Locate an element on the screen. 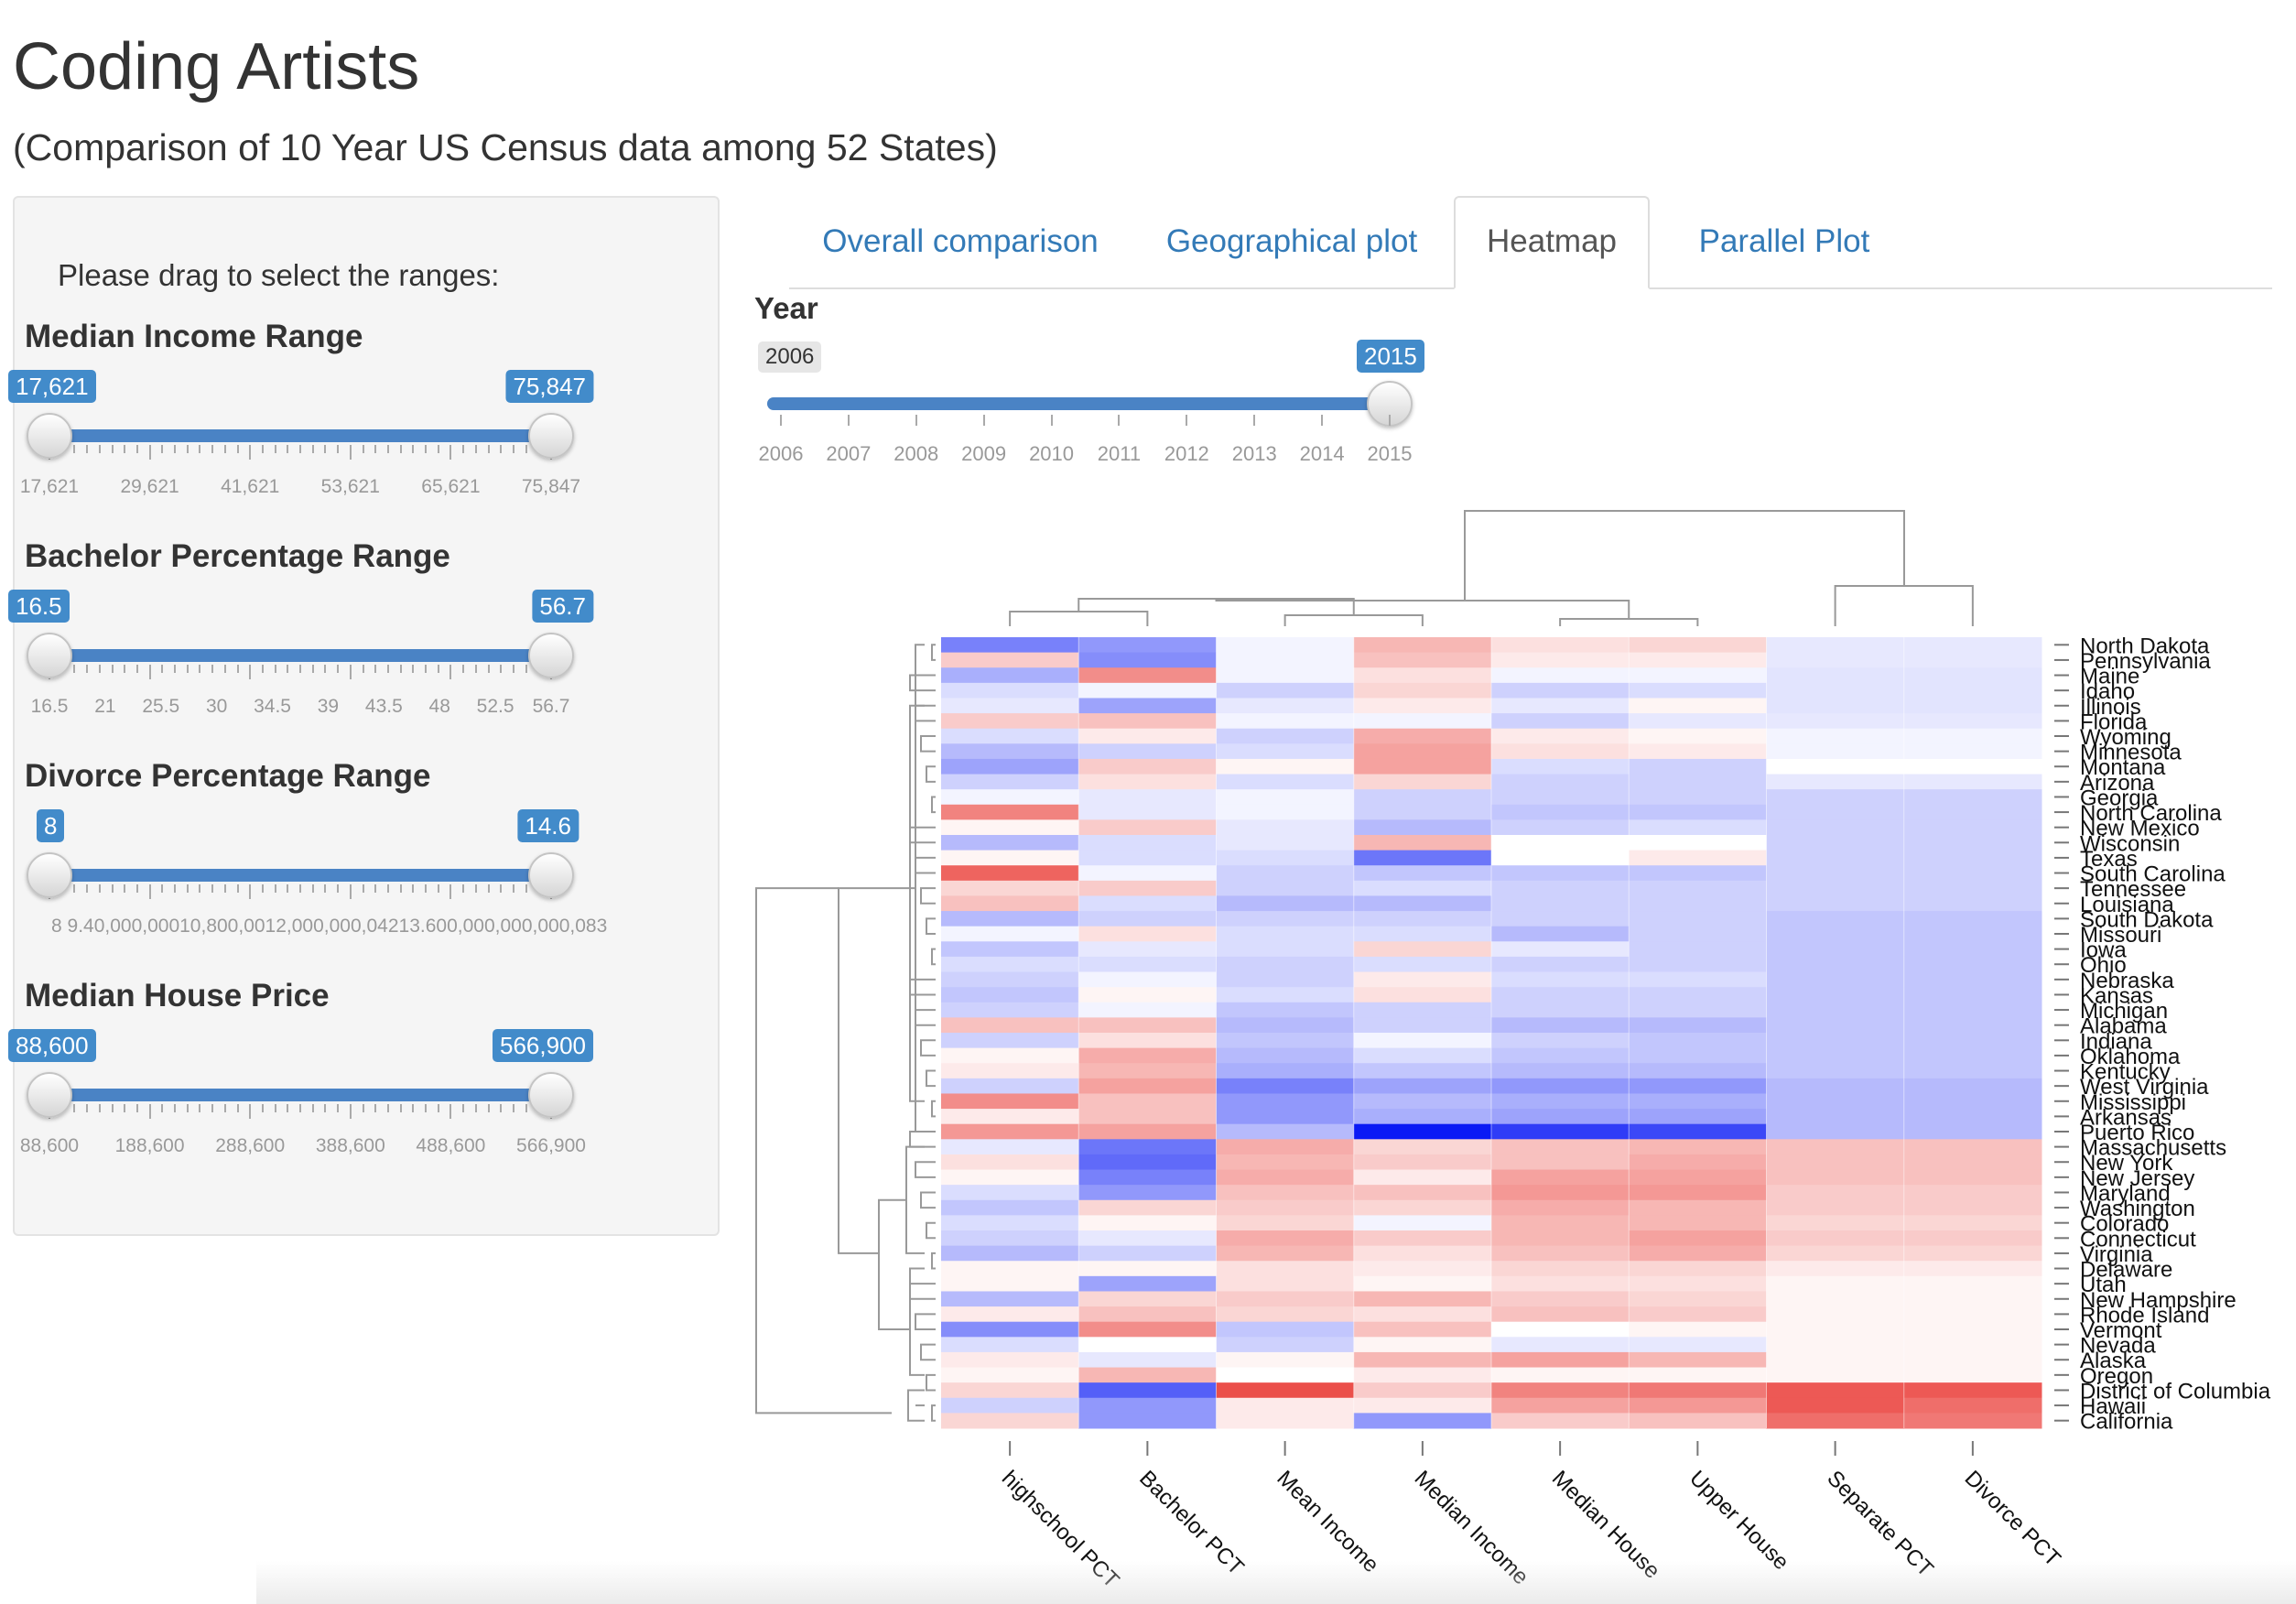 This screenshot has width=2296, height=1604. row-label: Vermont is located at coordinates (2121, 1330).